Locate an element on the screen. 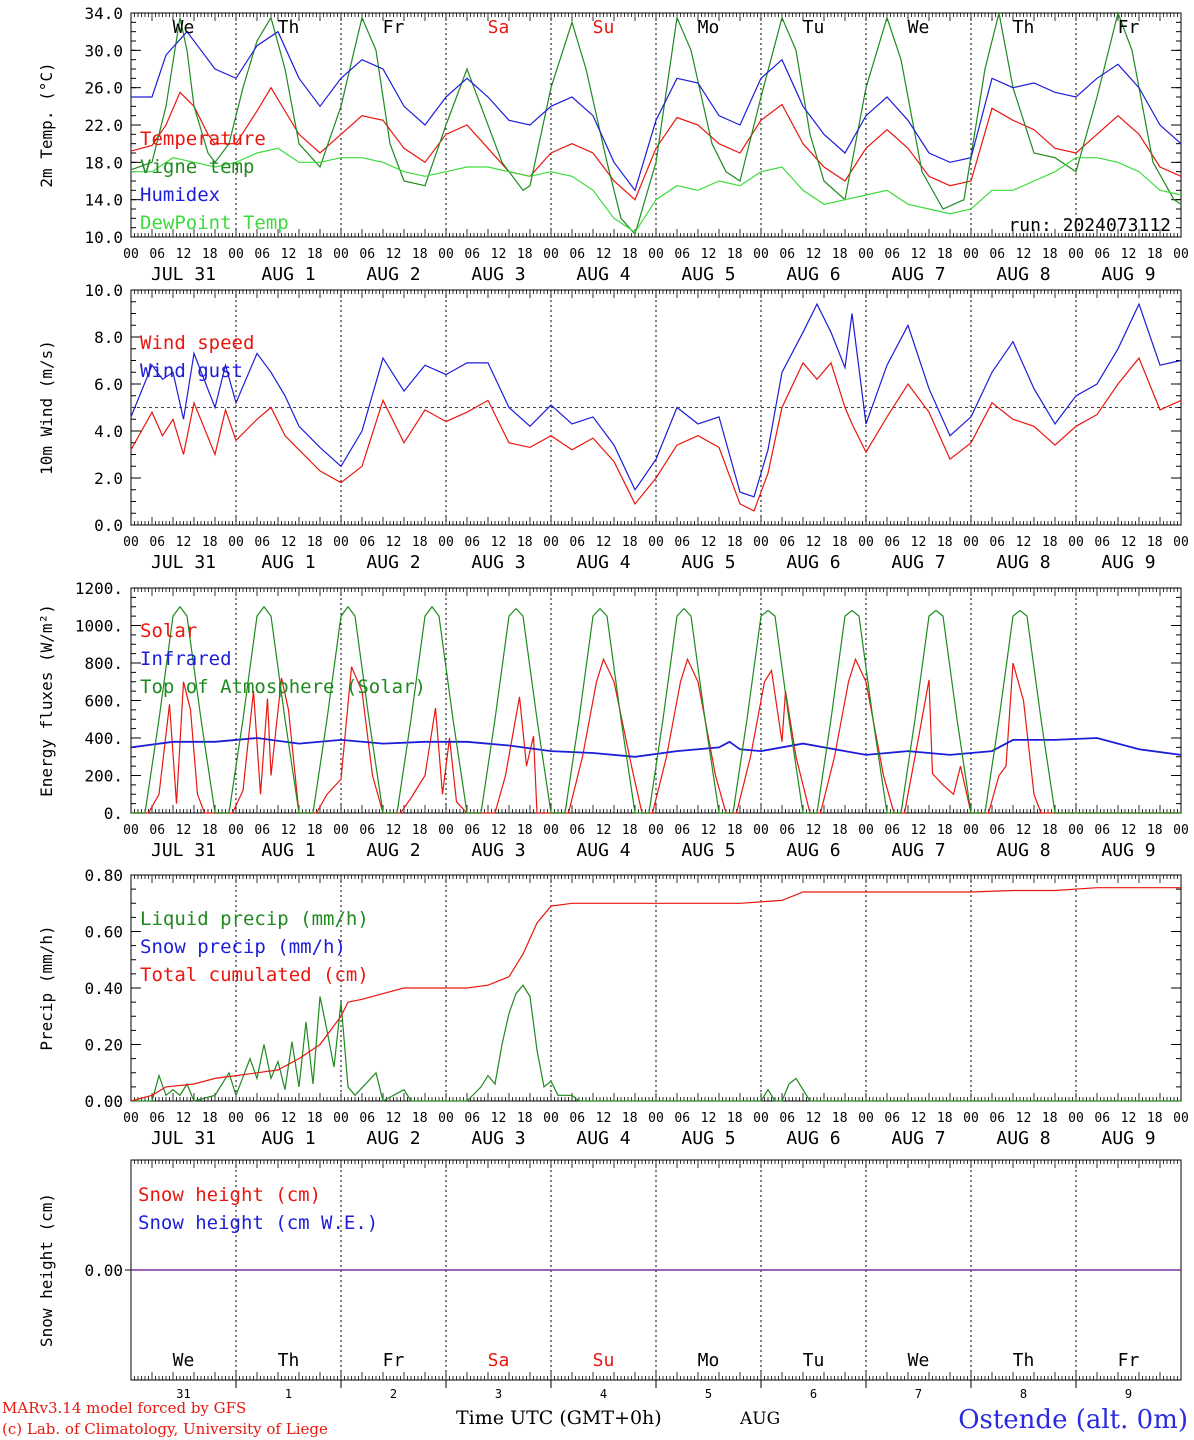 Image resolution: width=1194 pixels, height=1440 pixels. station-label: Ostende (alt. 0m) is located at coordinates (1073, 1420).